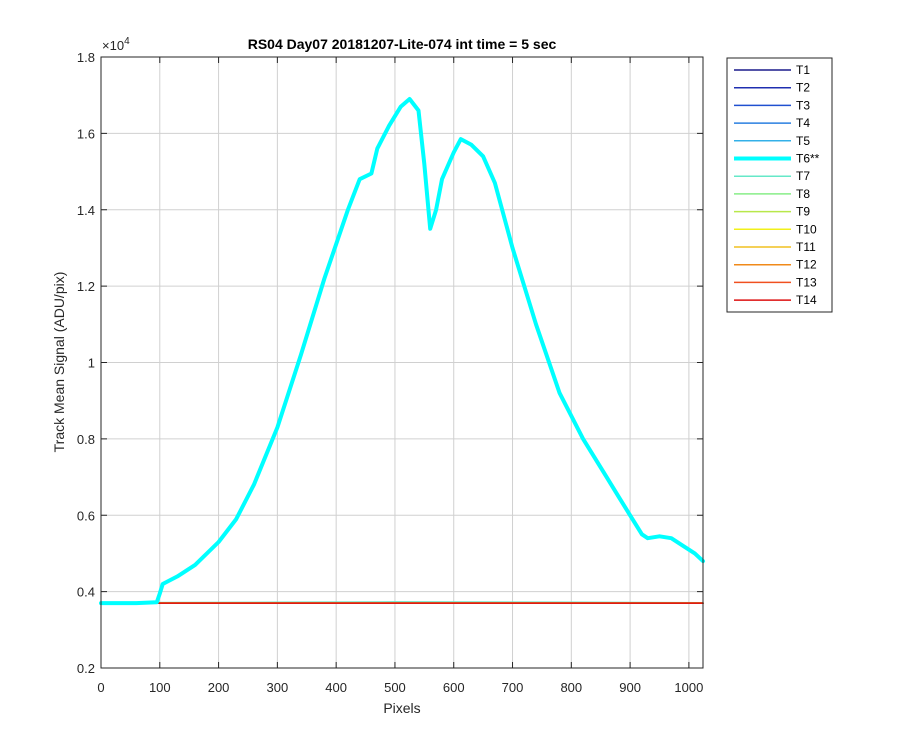 The image size is (900, 750). I want to click on legend-label: T13, so click(806, 282).